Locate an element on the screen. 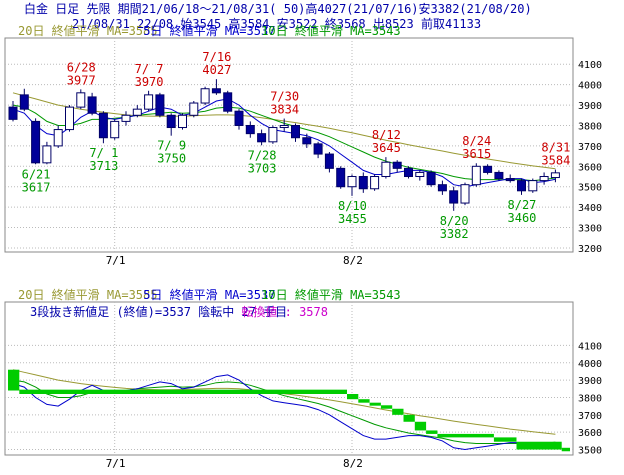 The width and height of the screenshot is (624, 475). low-peak-value: 3750 is located at coordinates (171, 159).